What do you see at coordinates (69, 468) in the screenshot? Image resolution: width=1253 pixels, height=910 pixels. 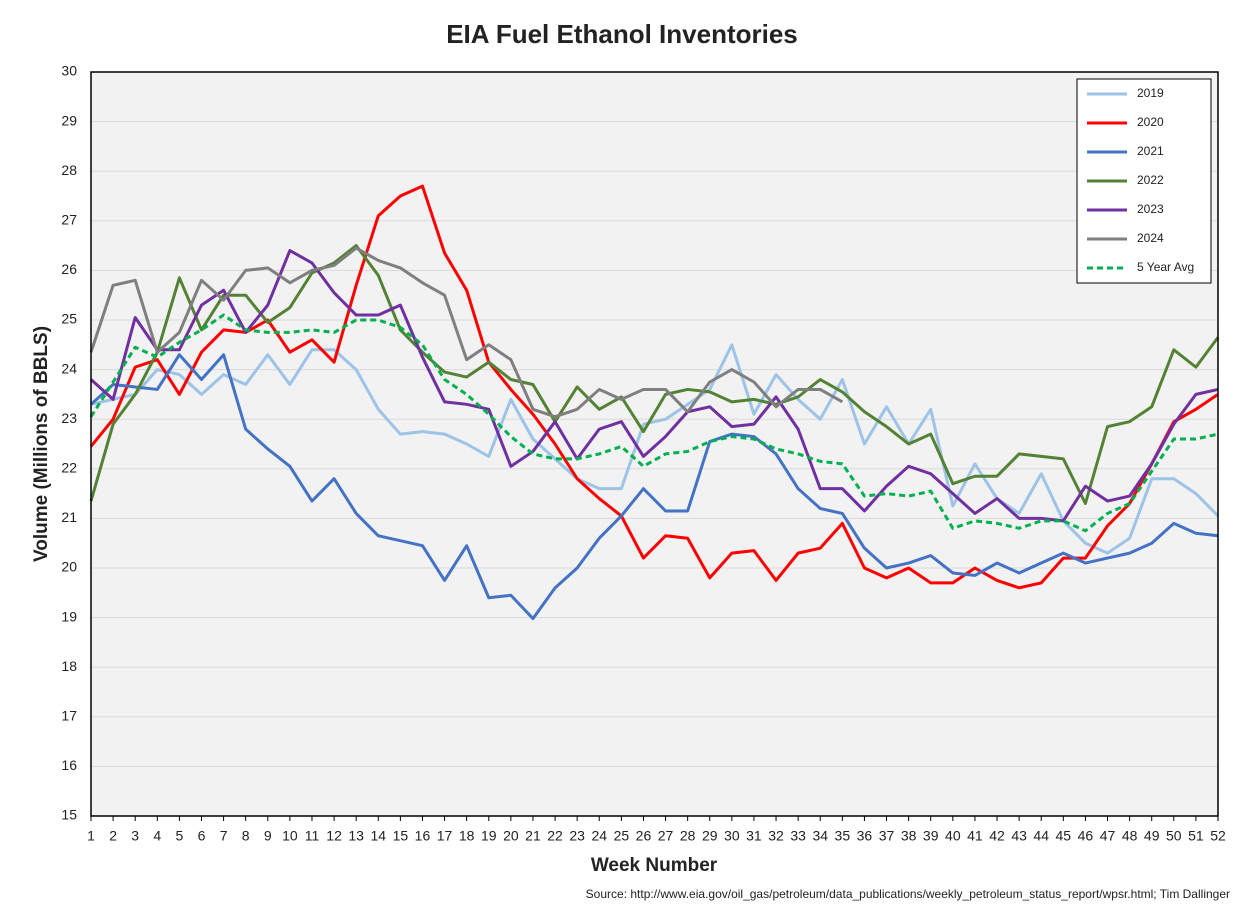 I see `y-tick-label: 22` at bounding box center [69, 468].